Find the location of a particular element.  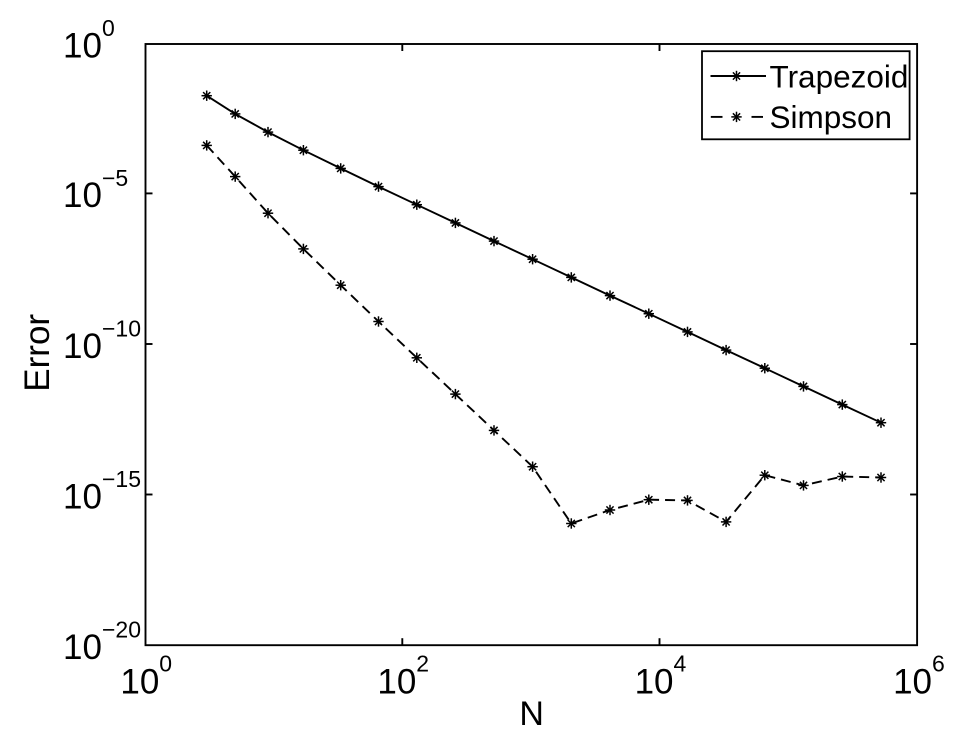

svg-text: N is located at coordinates (531, 714).